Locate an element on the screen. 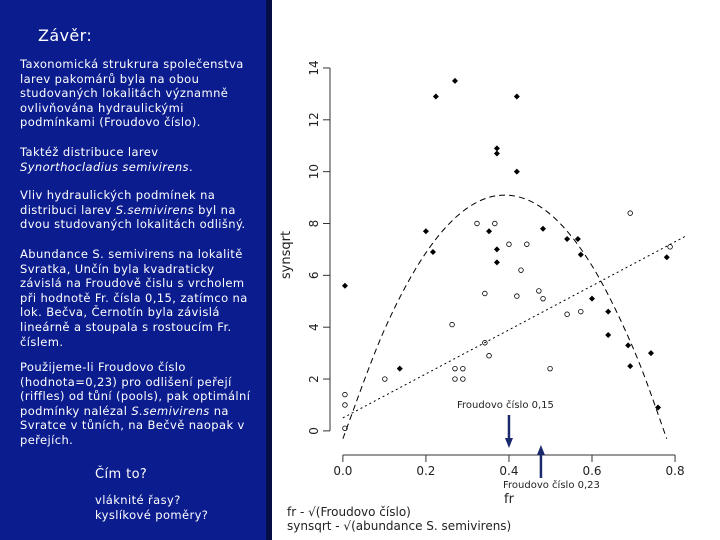 Image resolution: width=720 pixels, height=540 pixels. y-tick-label: 8 is located at coordinates (314, 224).